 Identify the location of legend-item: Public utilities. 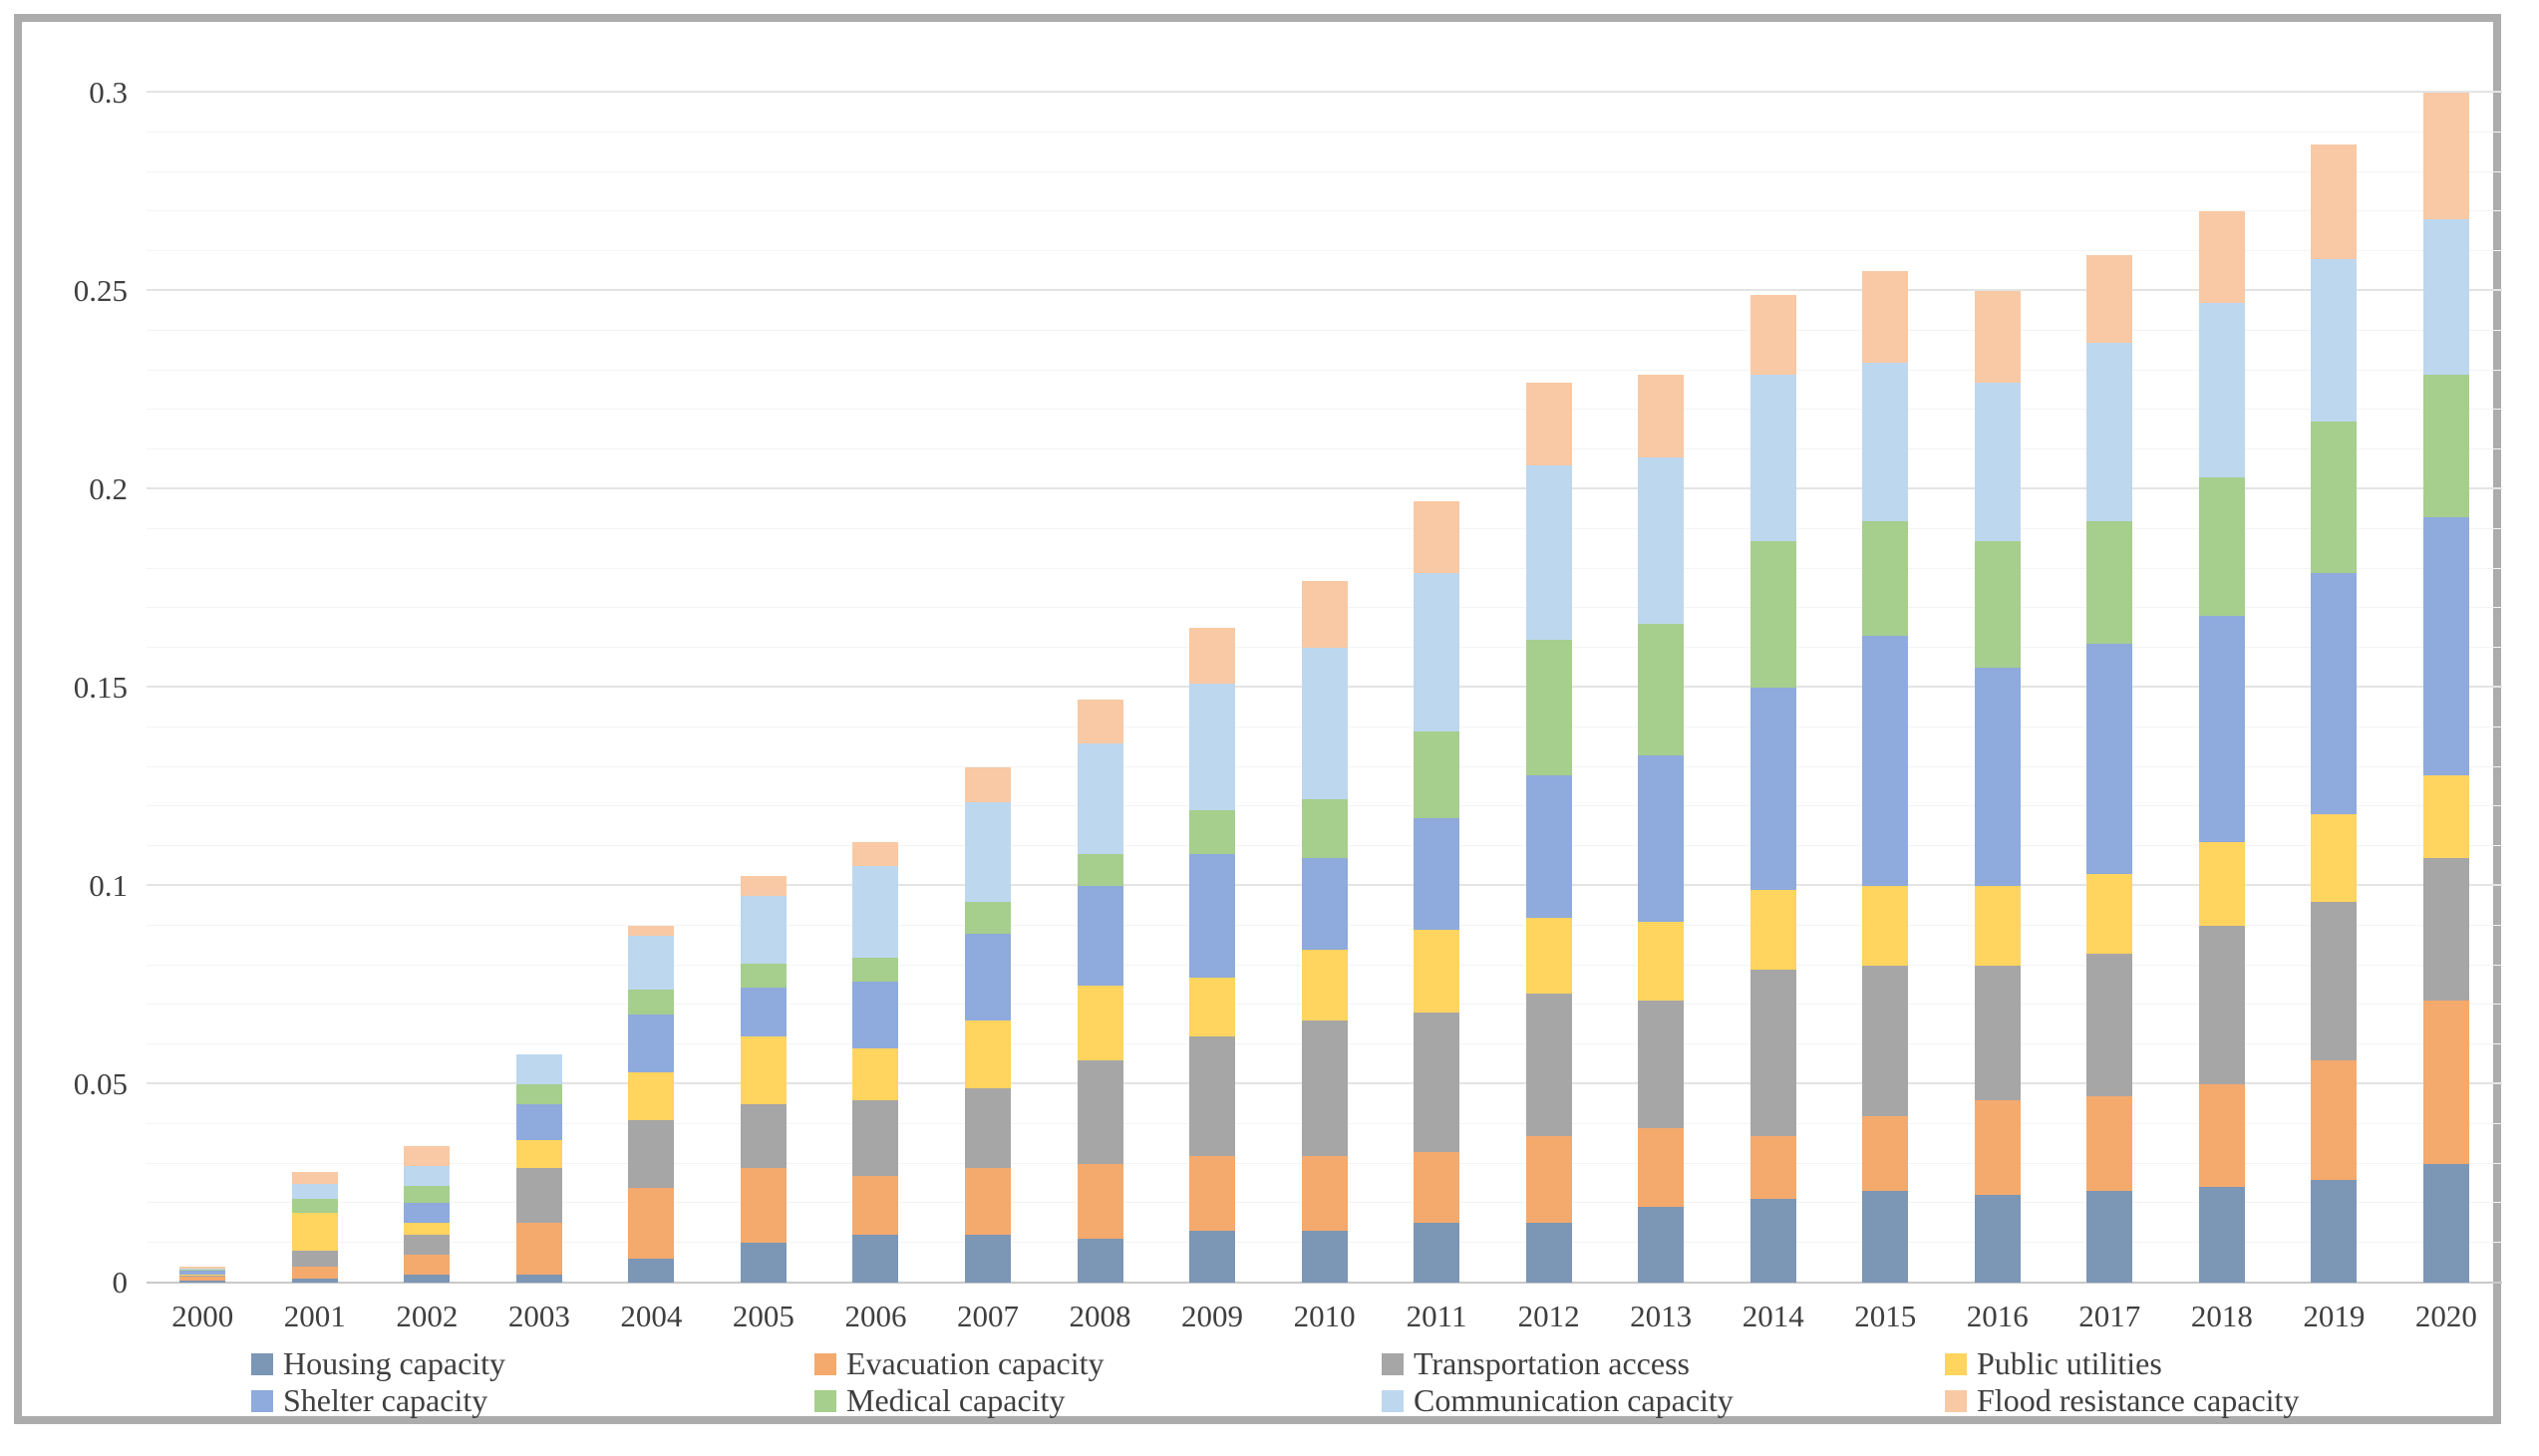
(2053, 1364).